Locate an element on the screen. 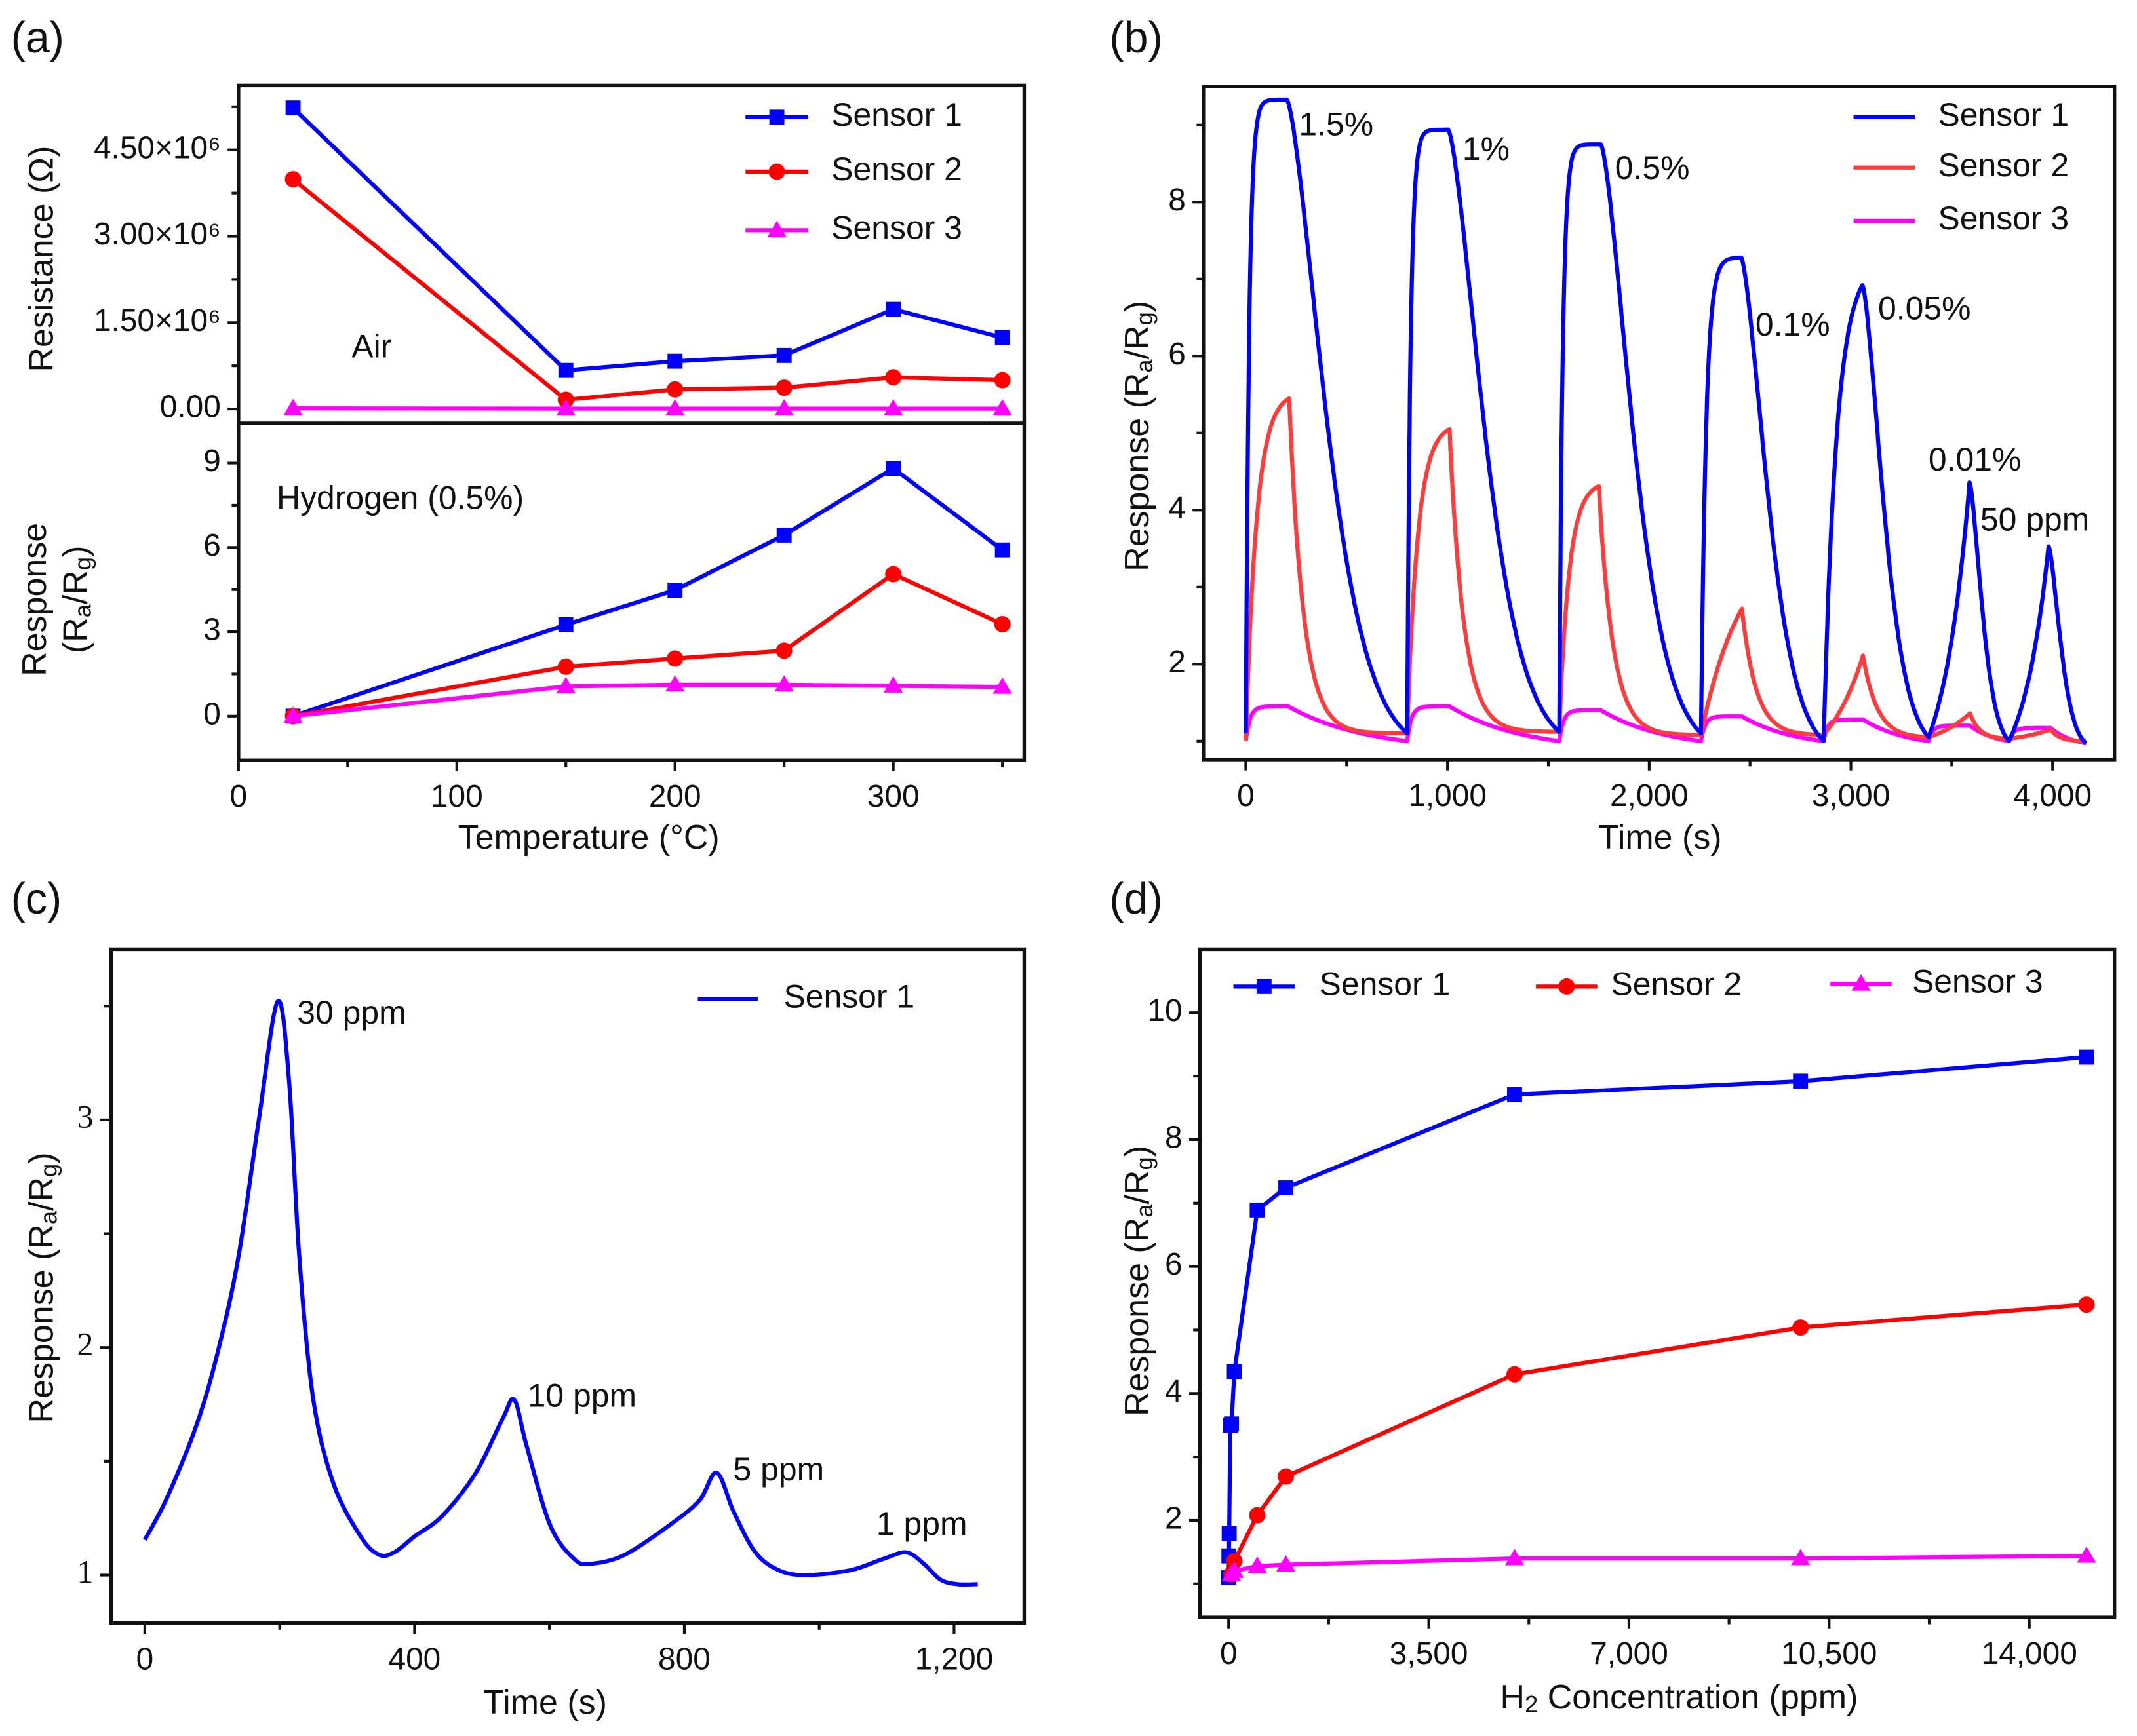  x-tick-label: 4,000 is located at coordinates (2052, 796).